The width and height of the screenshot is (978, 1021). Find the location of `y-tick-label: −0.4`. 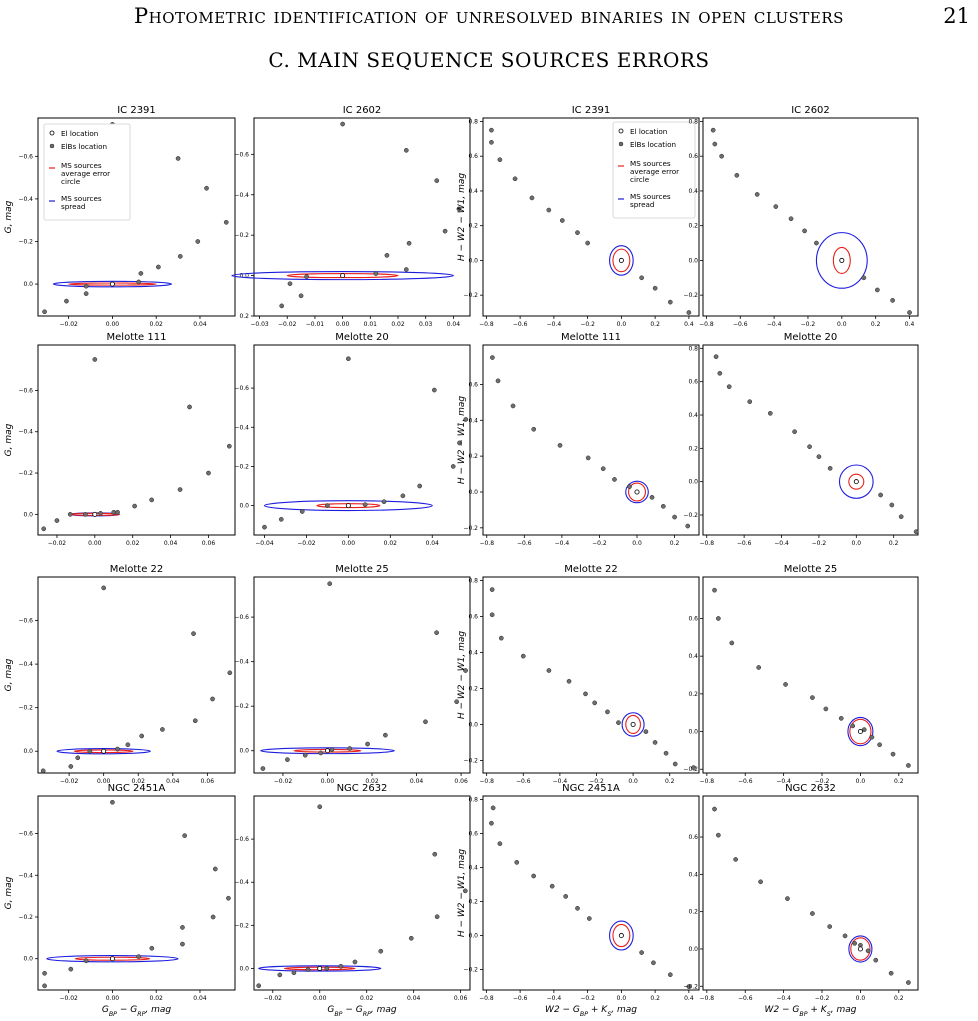

y-tick-label: −0.4 is located at coordinates (25, 432).